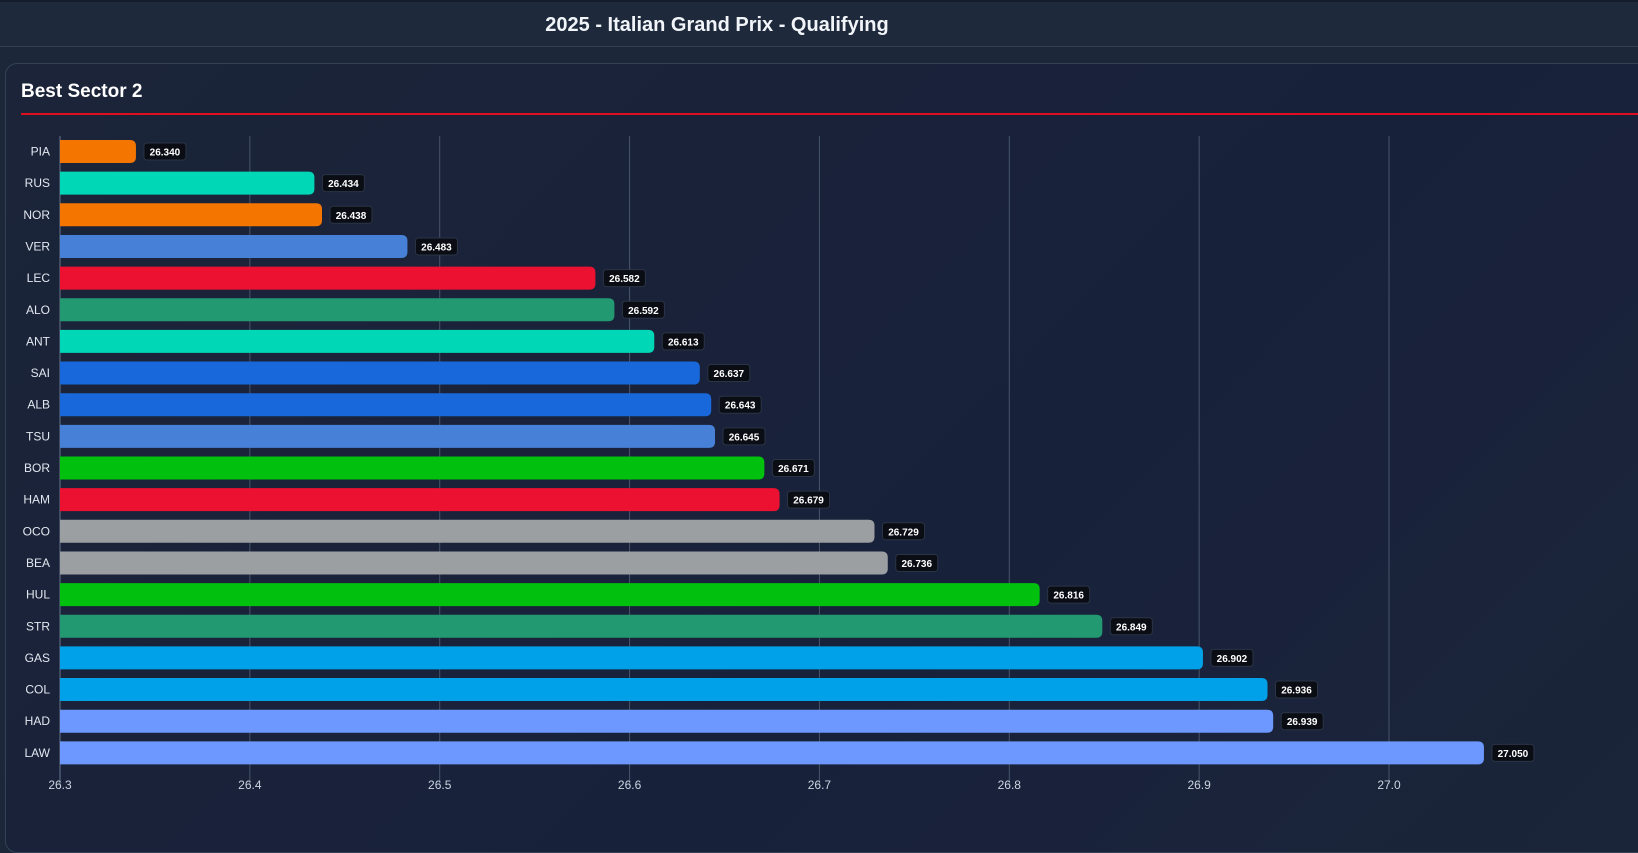  I want to click on data-label: 26.671, so click(793, 469).